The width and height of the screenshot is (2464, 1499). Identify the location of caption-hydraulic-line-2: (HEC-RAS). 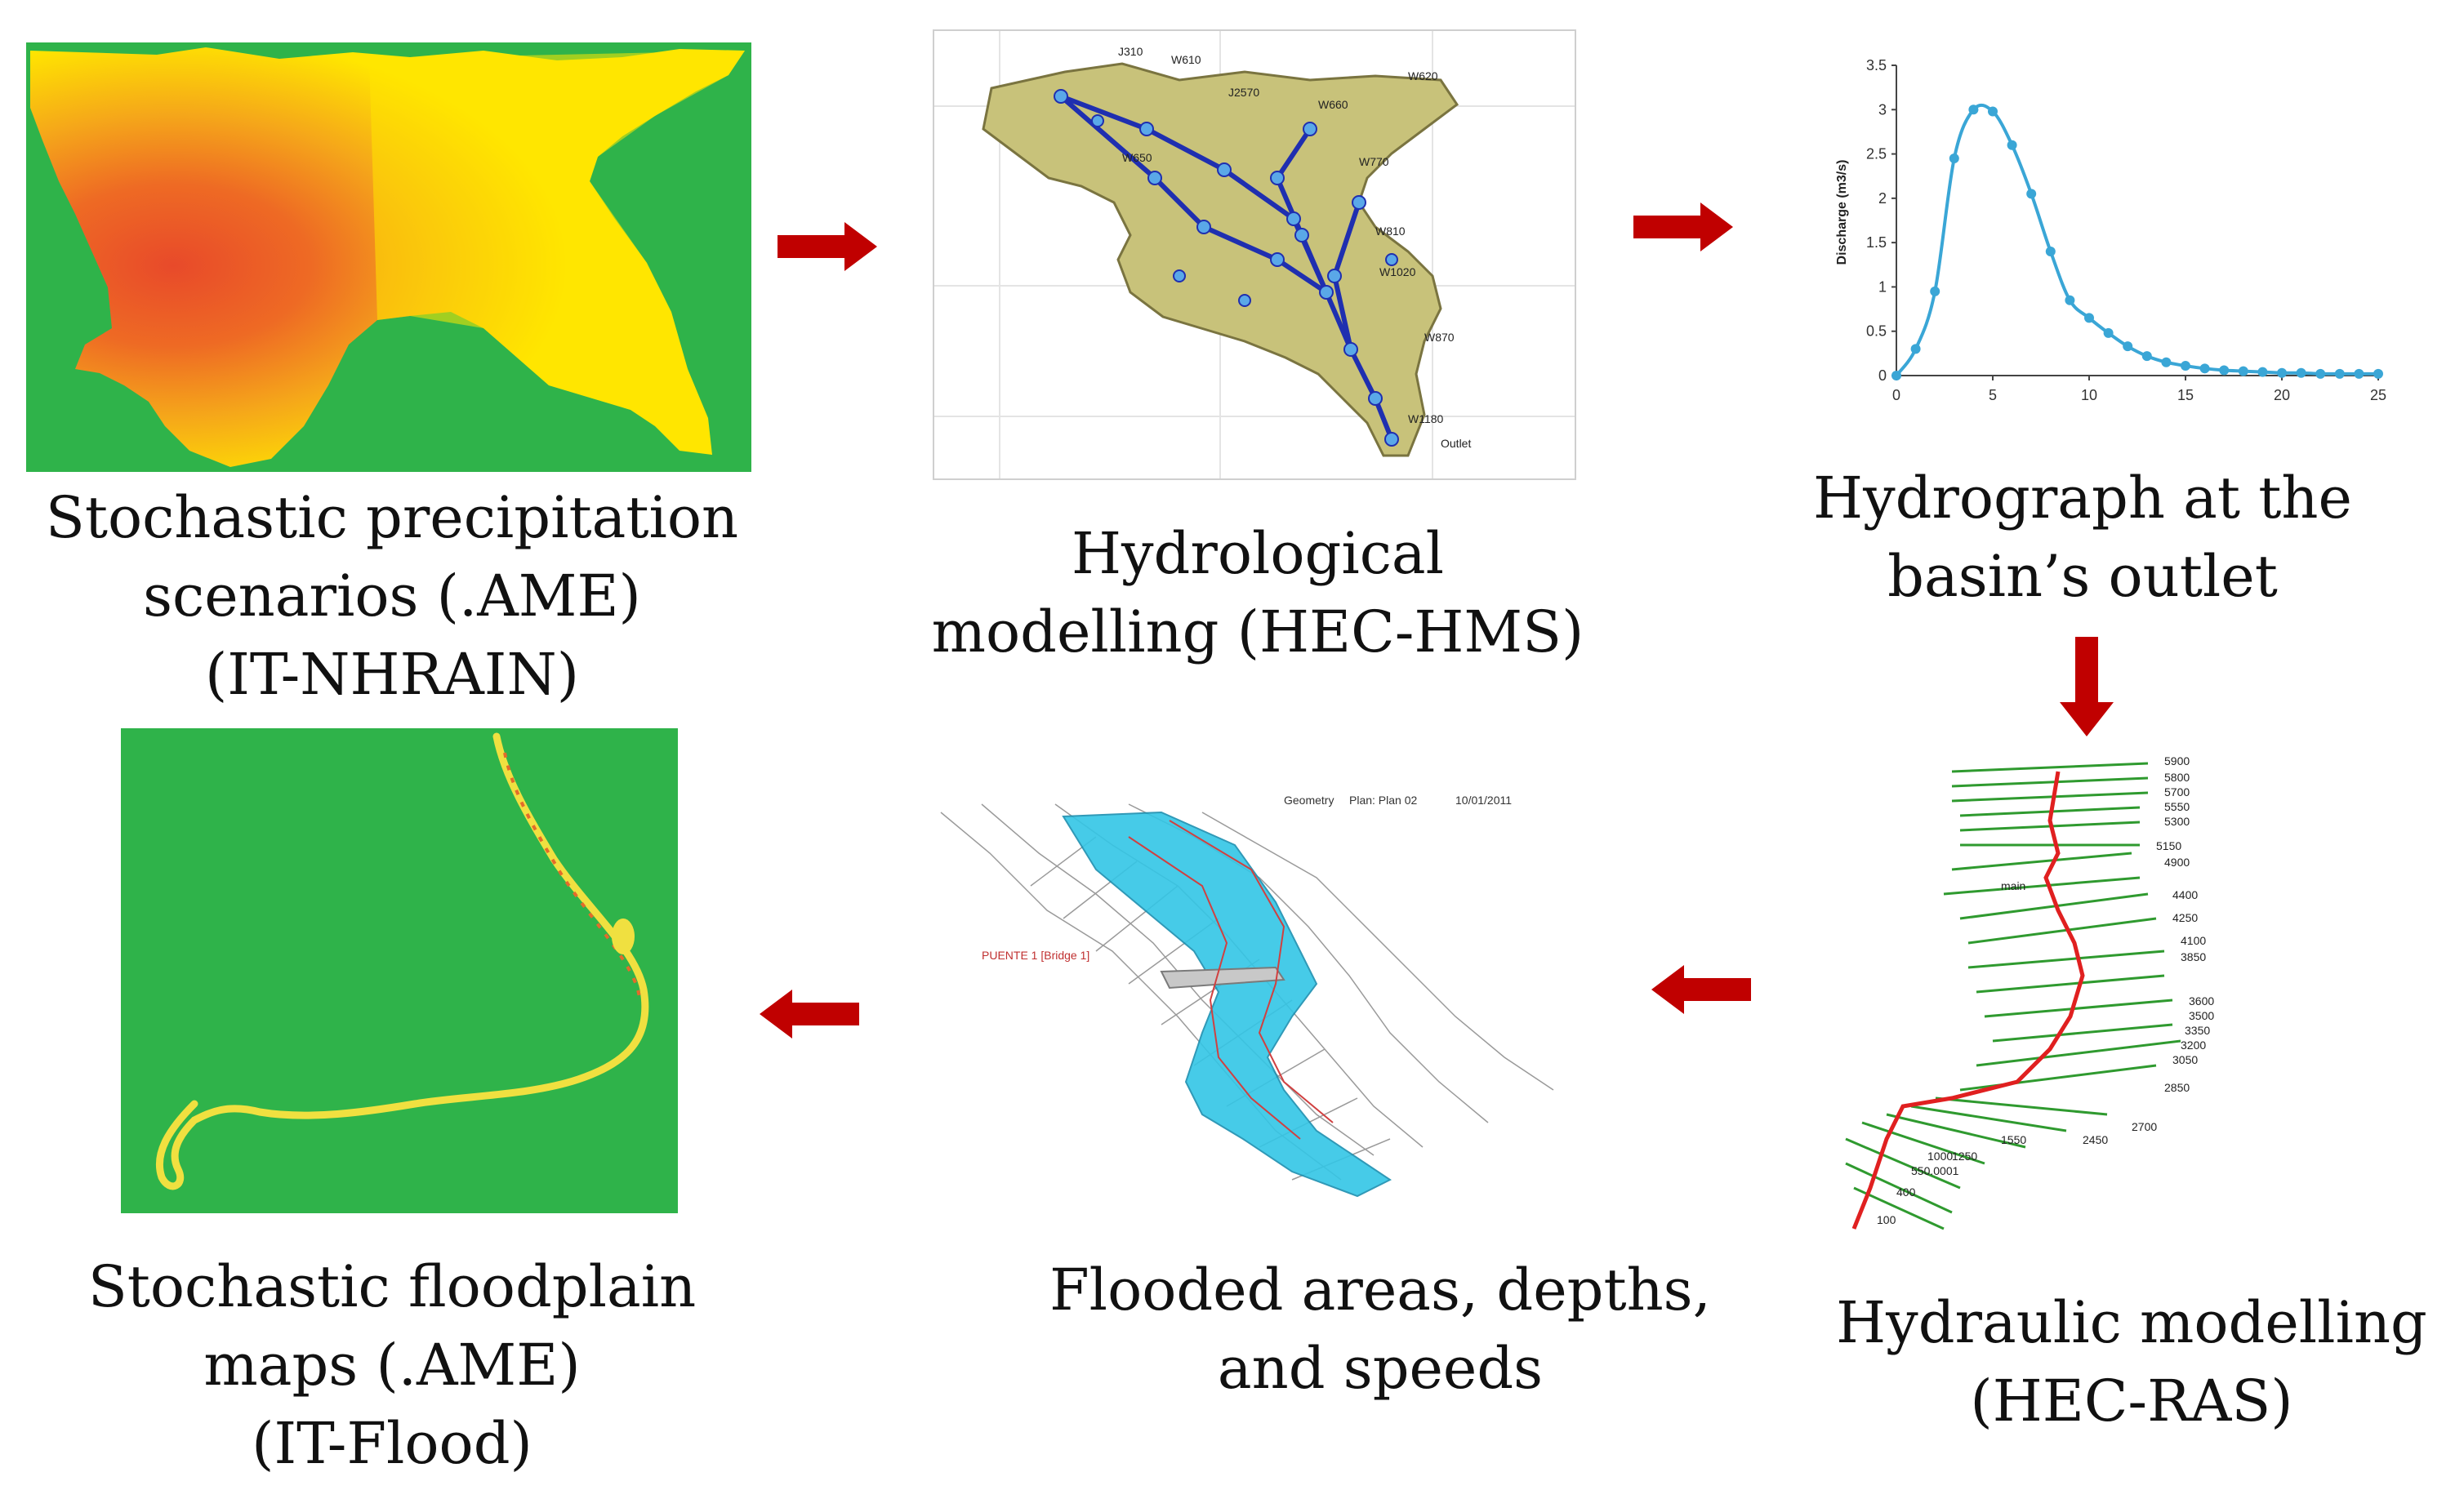
(2131, 1401).